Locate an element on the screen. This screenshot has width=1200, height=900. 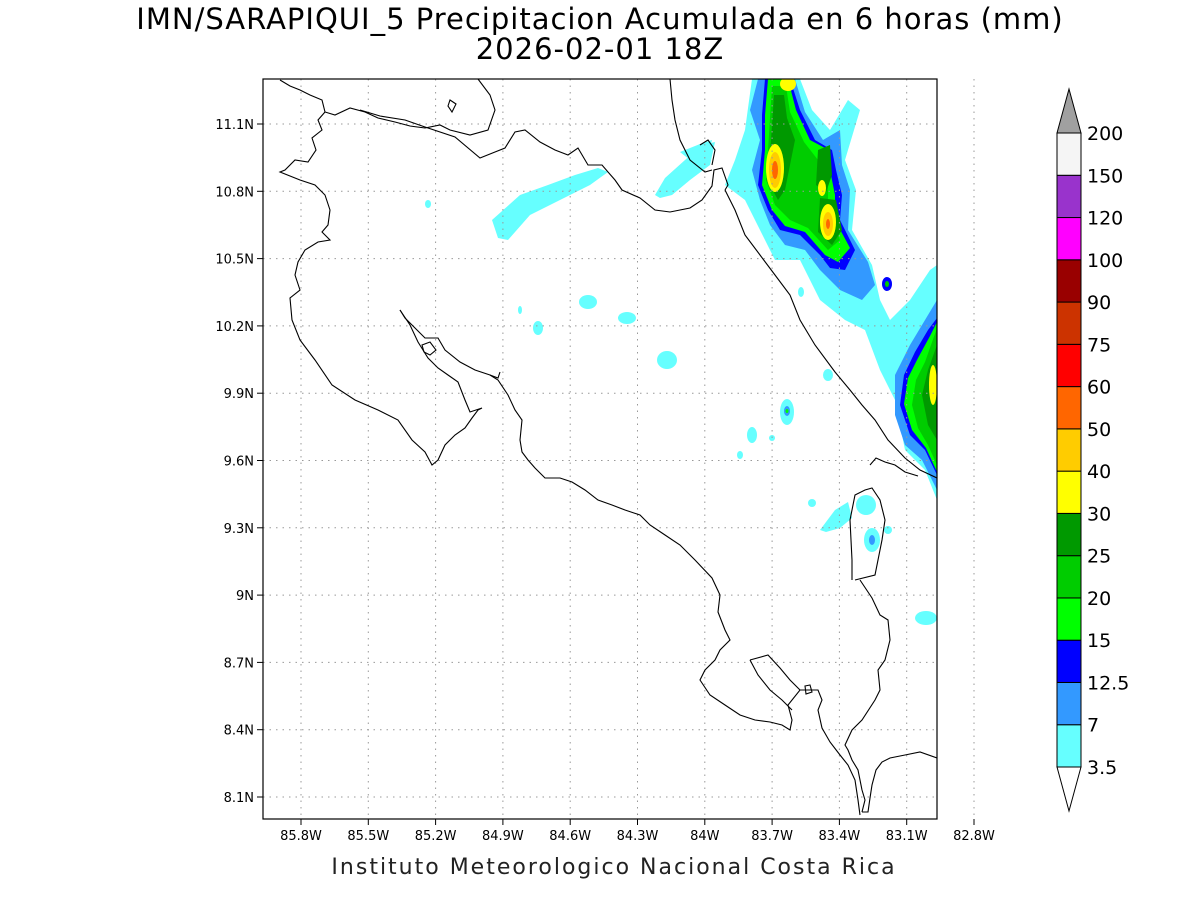
colorbar-over-arrow is located at coordinates (1069, 110).